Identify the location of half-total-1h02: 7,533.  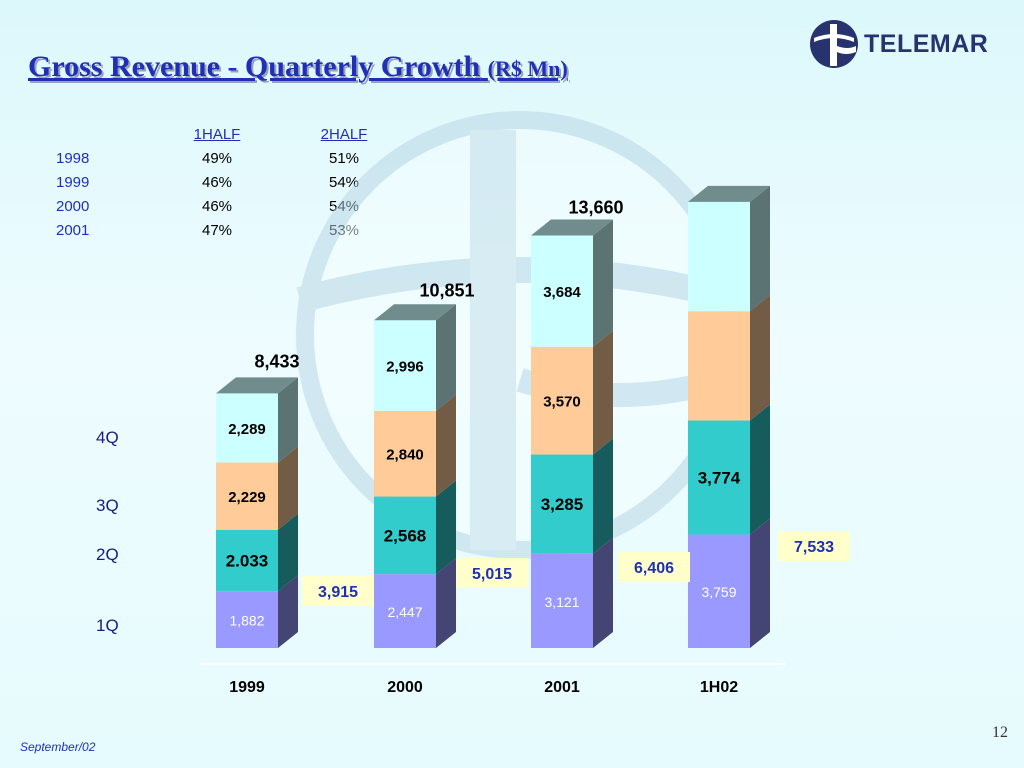
(814, 547).